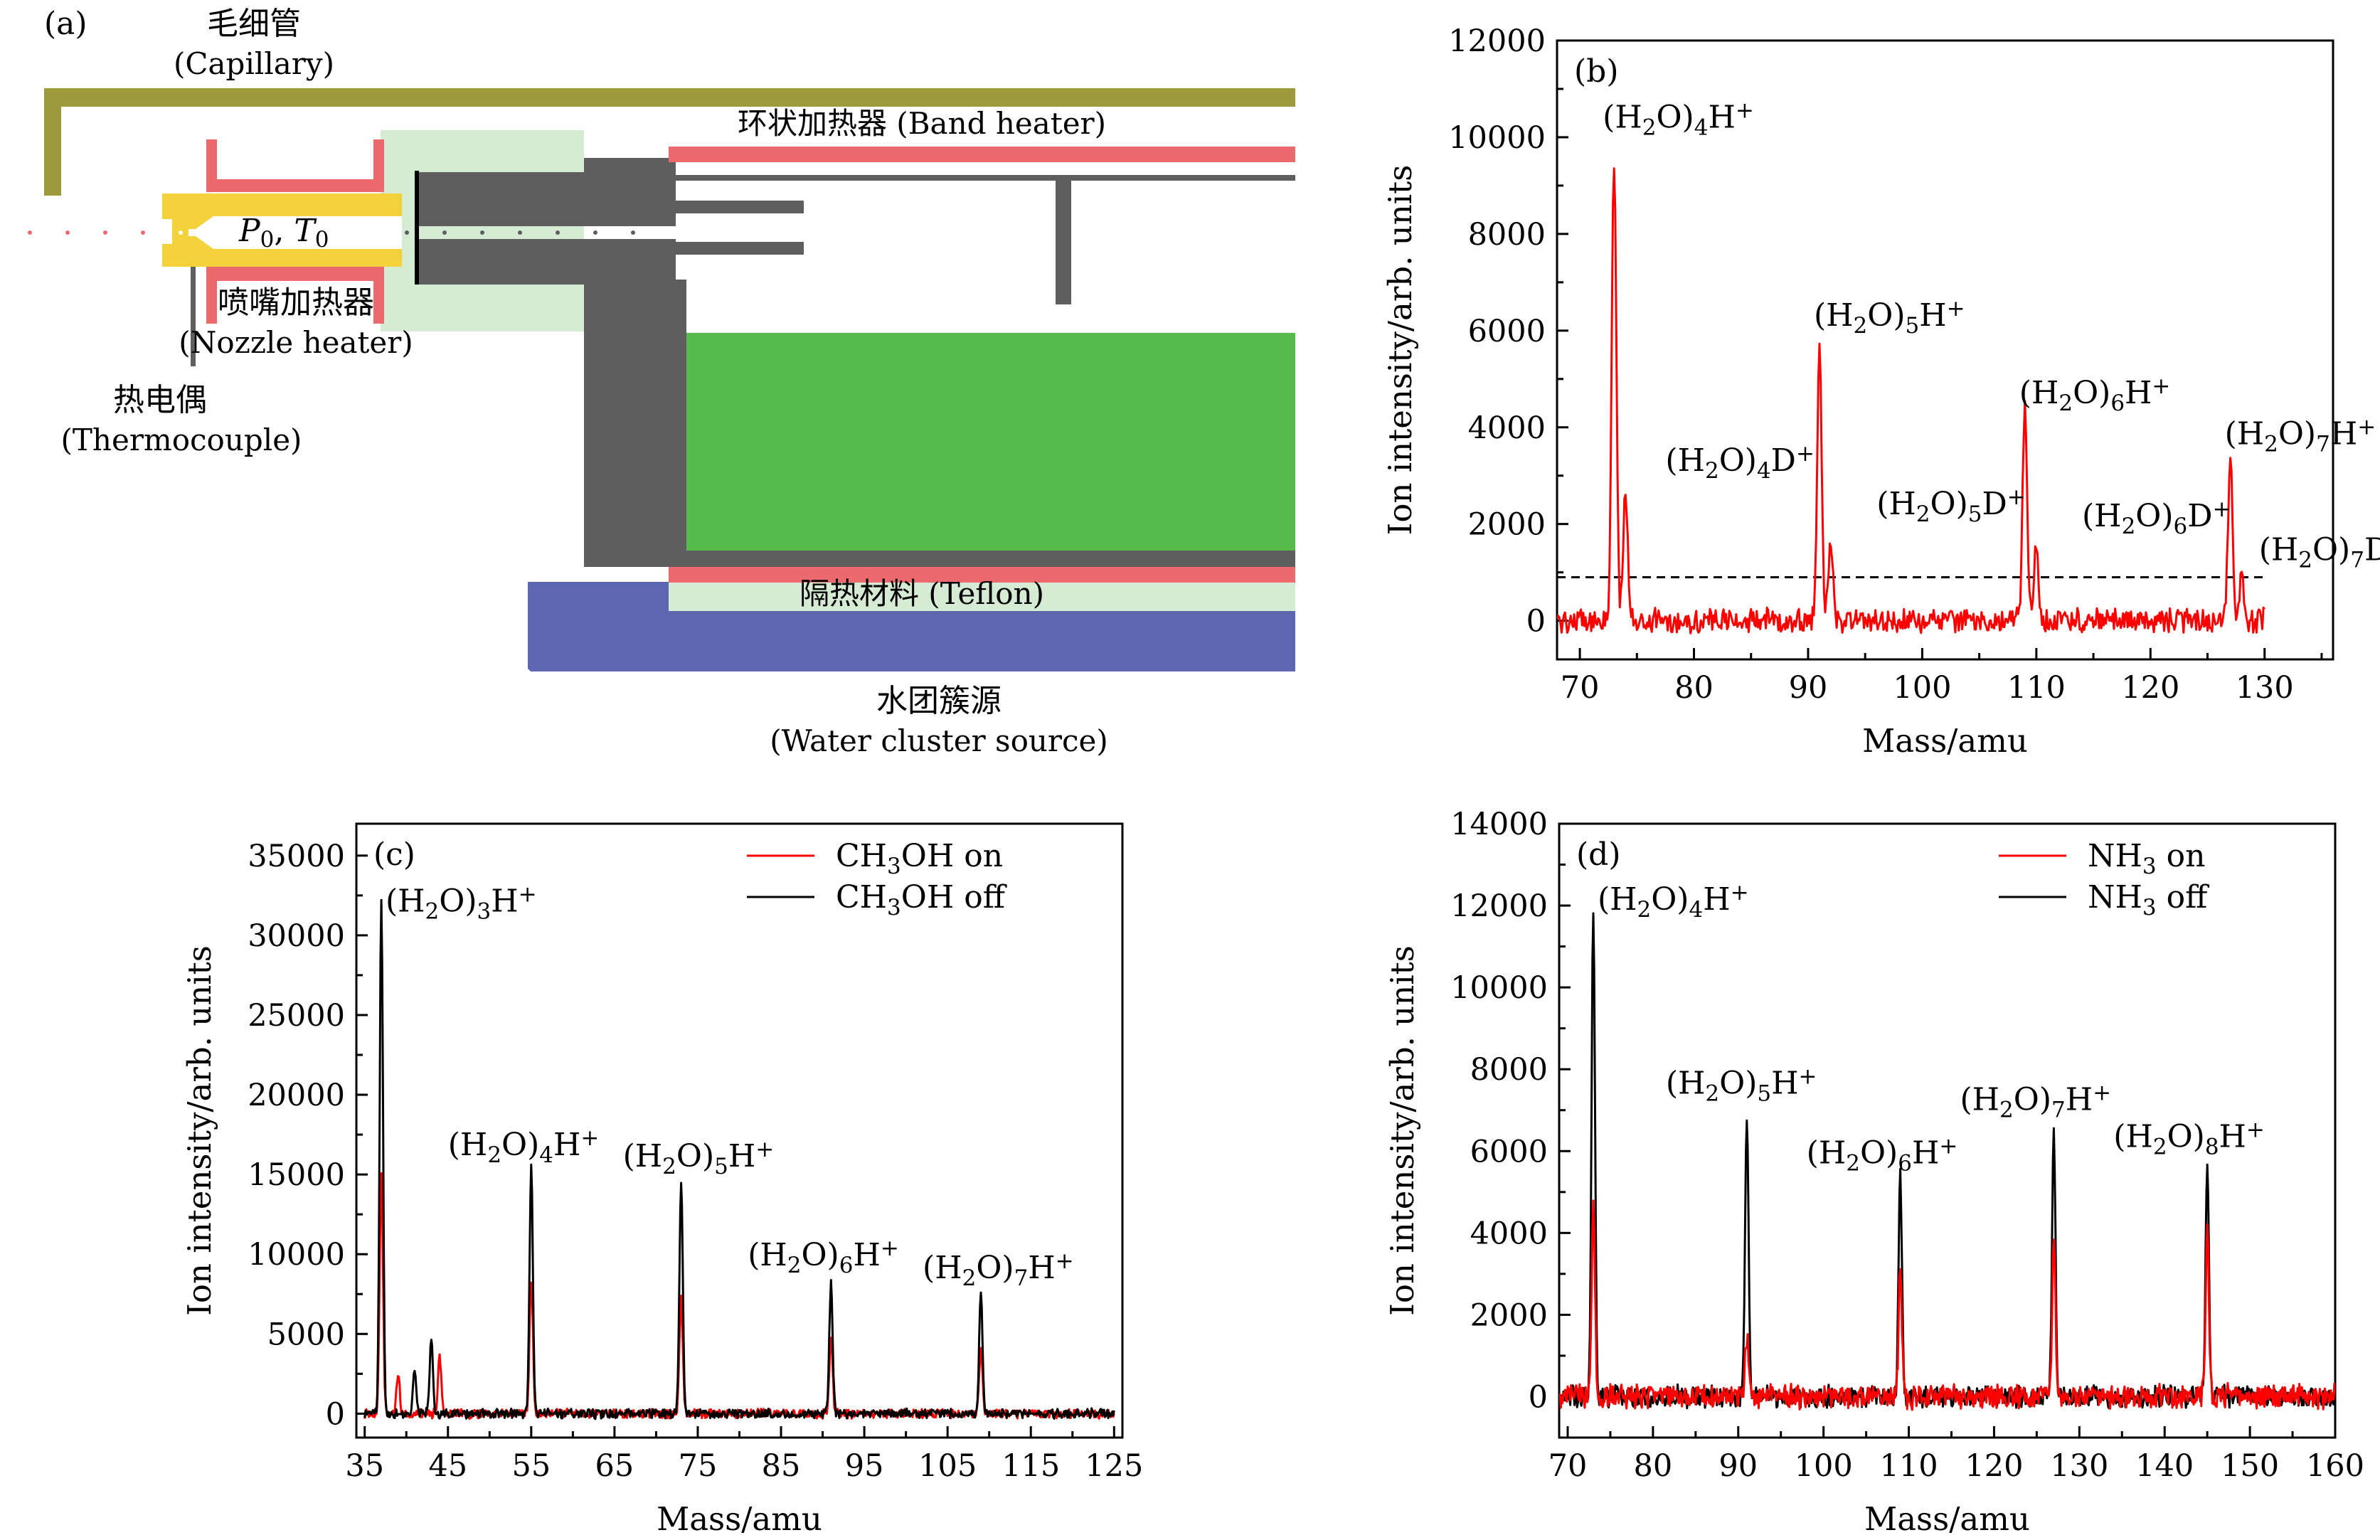 The height and width of the screenshot is (1540, 2380). I want to click on thermocouple-wire, so click(193, 316).